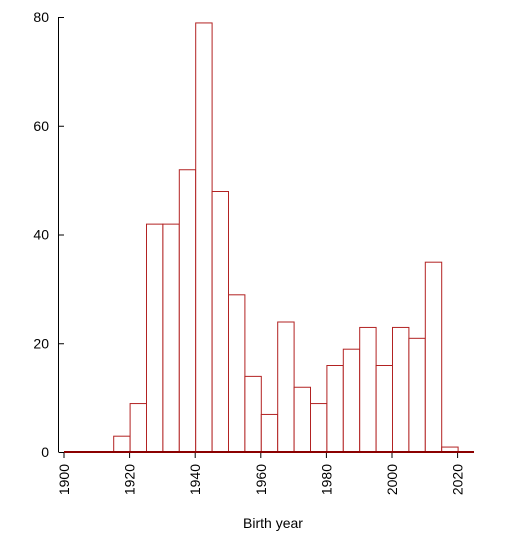  I want to click on x-tick-label-1980: 1980, so click(326, 479).